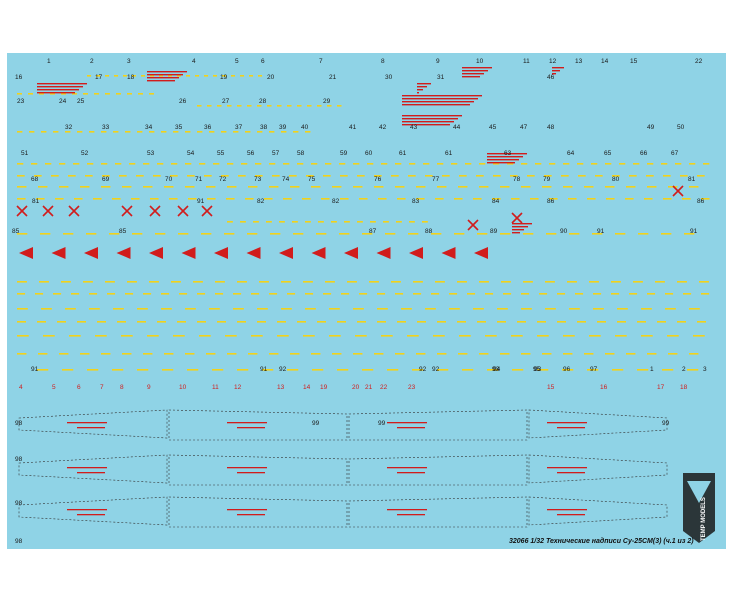  I want to click on decal-number: 17, so click(99, 77).